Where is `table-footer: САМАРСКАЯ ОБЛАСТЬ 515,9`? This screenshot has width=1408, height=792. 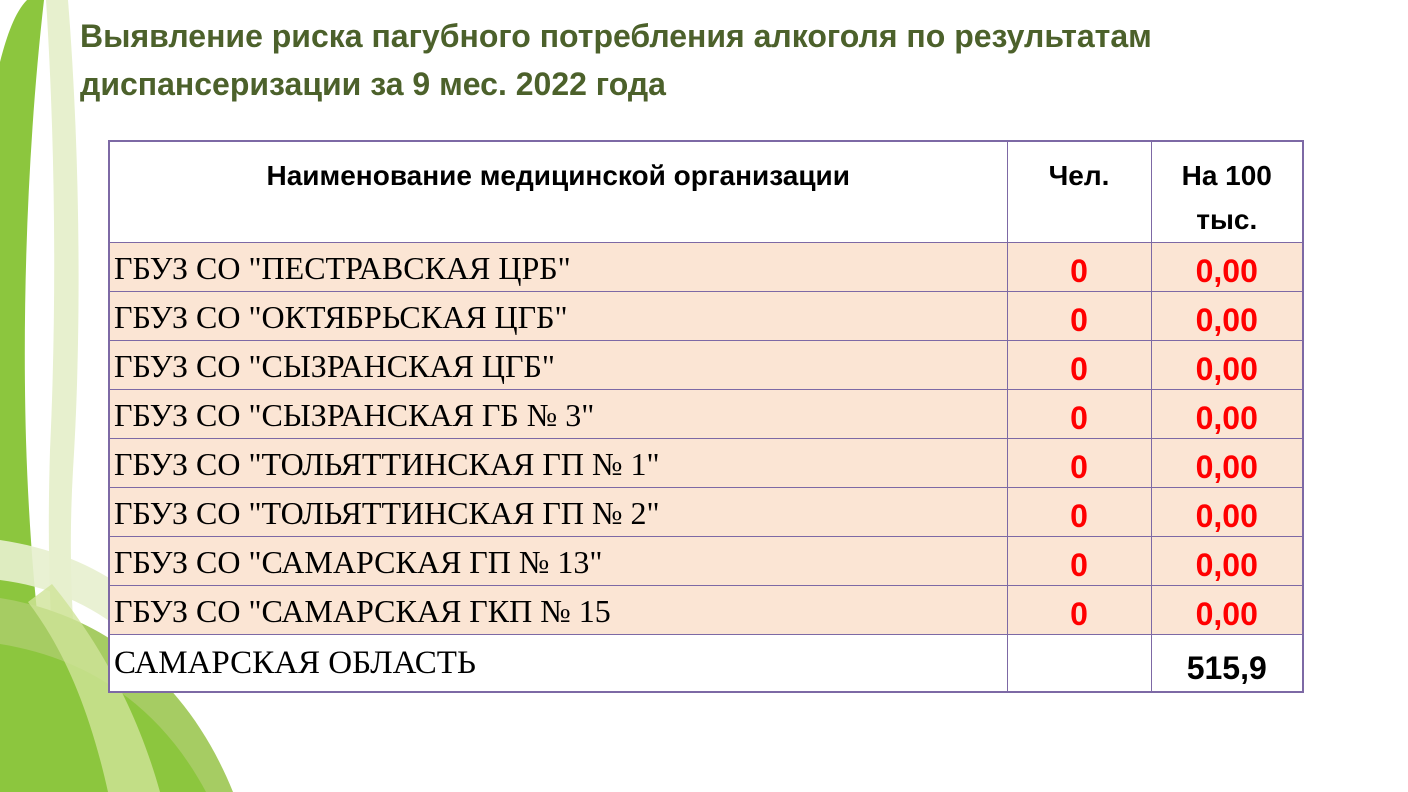
table-footer: САМАРСКАЯ ОБЛАСТЬ 515,9 is located at coordinates (706, 663).